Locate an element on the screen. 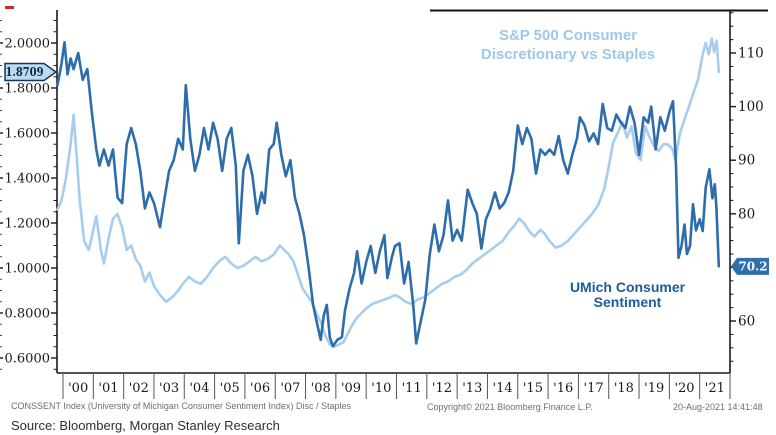 This screenshot has width=776, height=435. timestamp-text: 20-Aug-2021 14:41:48 is located at coordinates (718, 407).